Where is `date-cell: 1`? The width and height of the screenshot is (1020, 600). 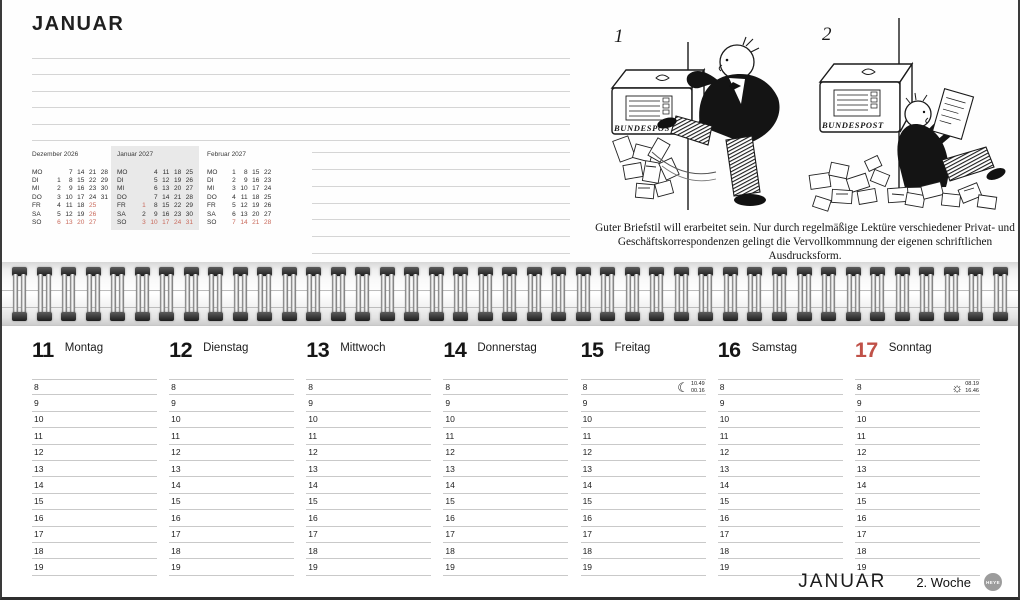
date-cell: 1 is located at coordinates (144, 206).